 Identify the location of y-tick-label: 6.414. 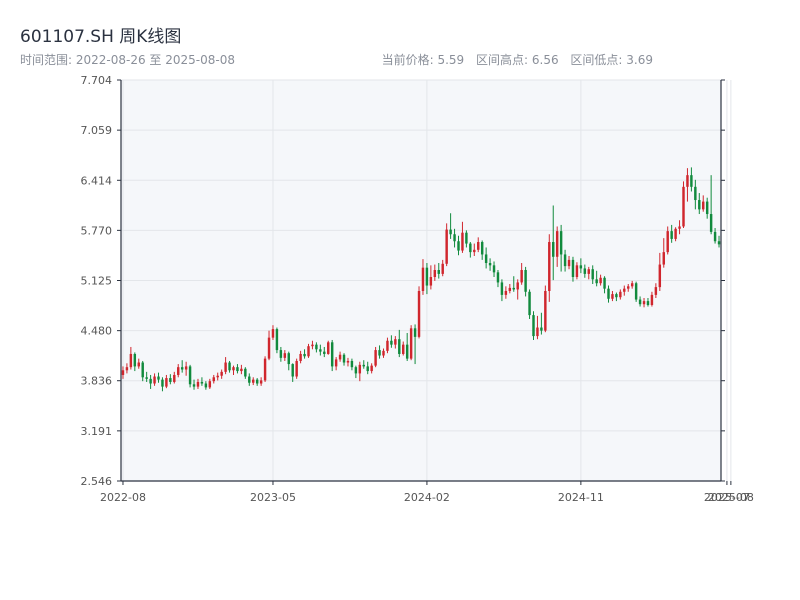
(97, 180).